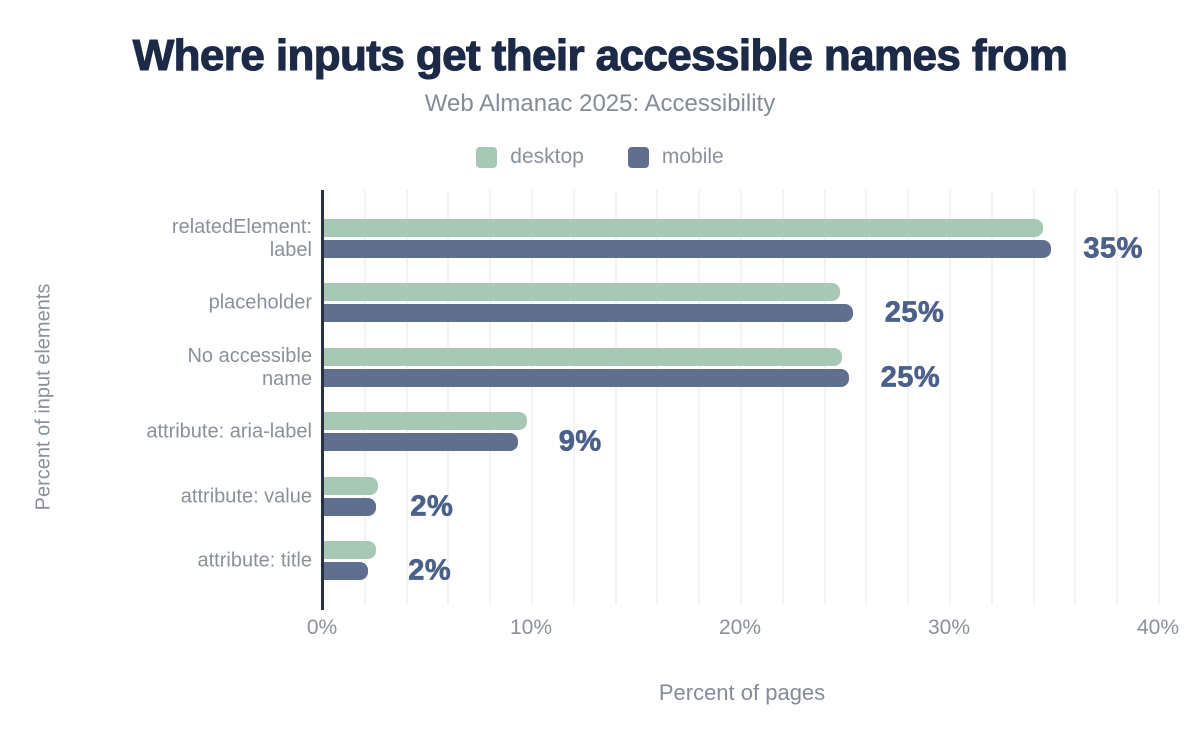  I want to click on legend-label-desktop: desktop, so click(547, 156).